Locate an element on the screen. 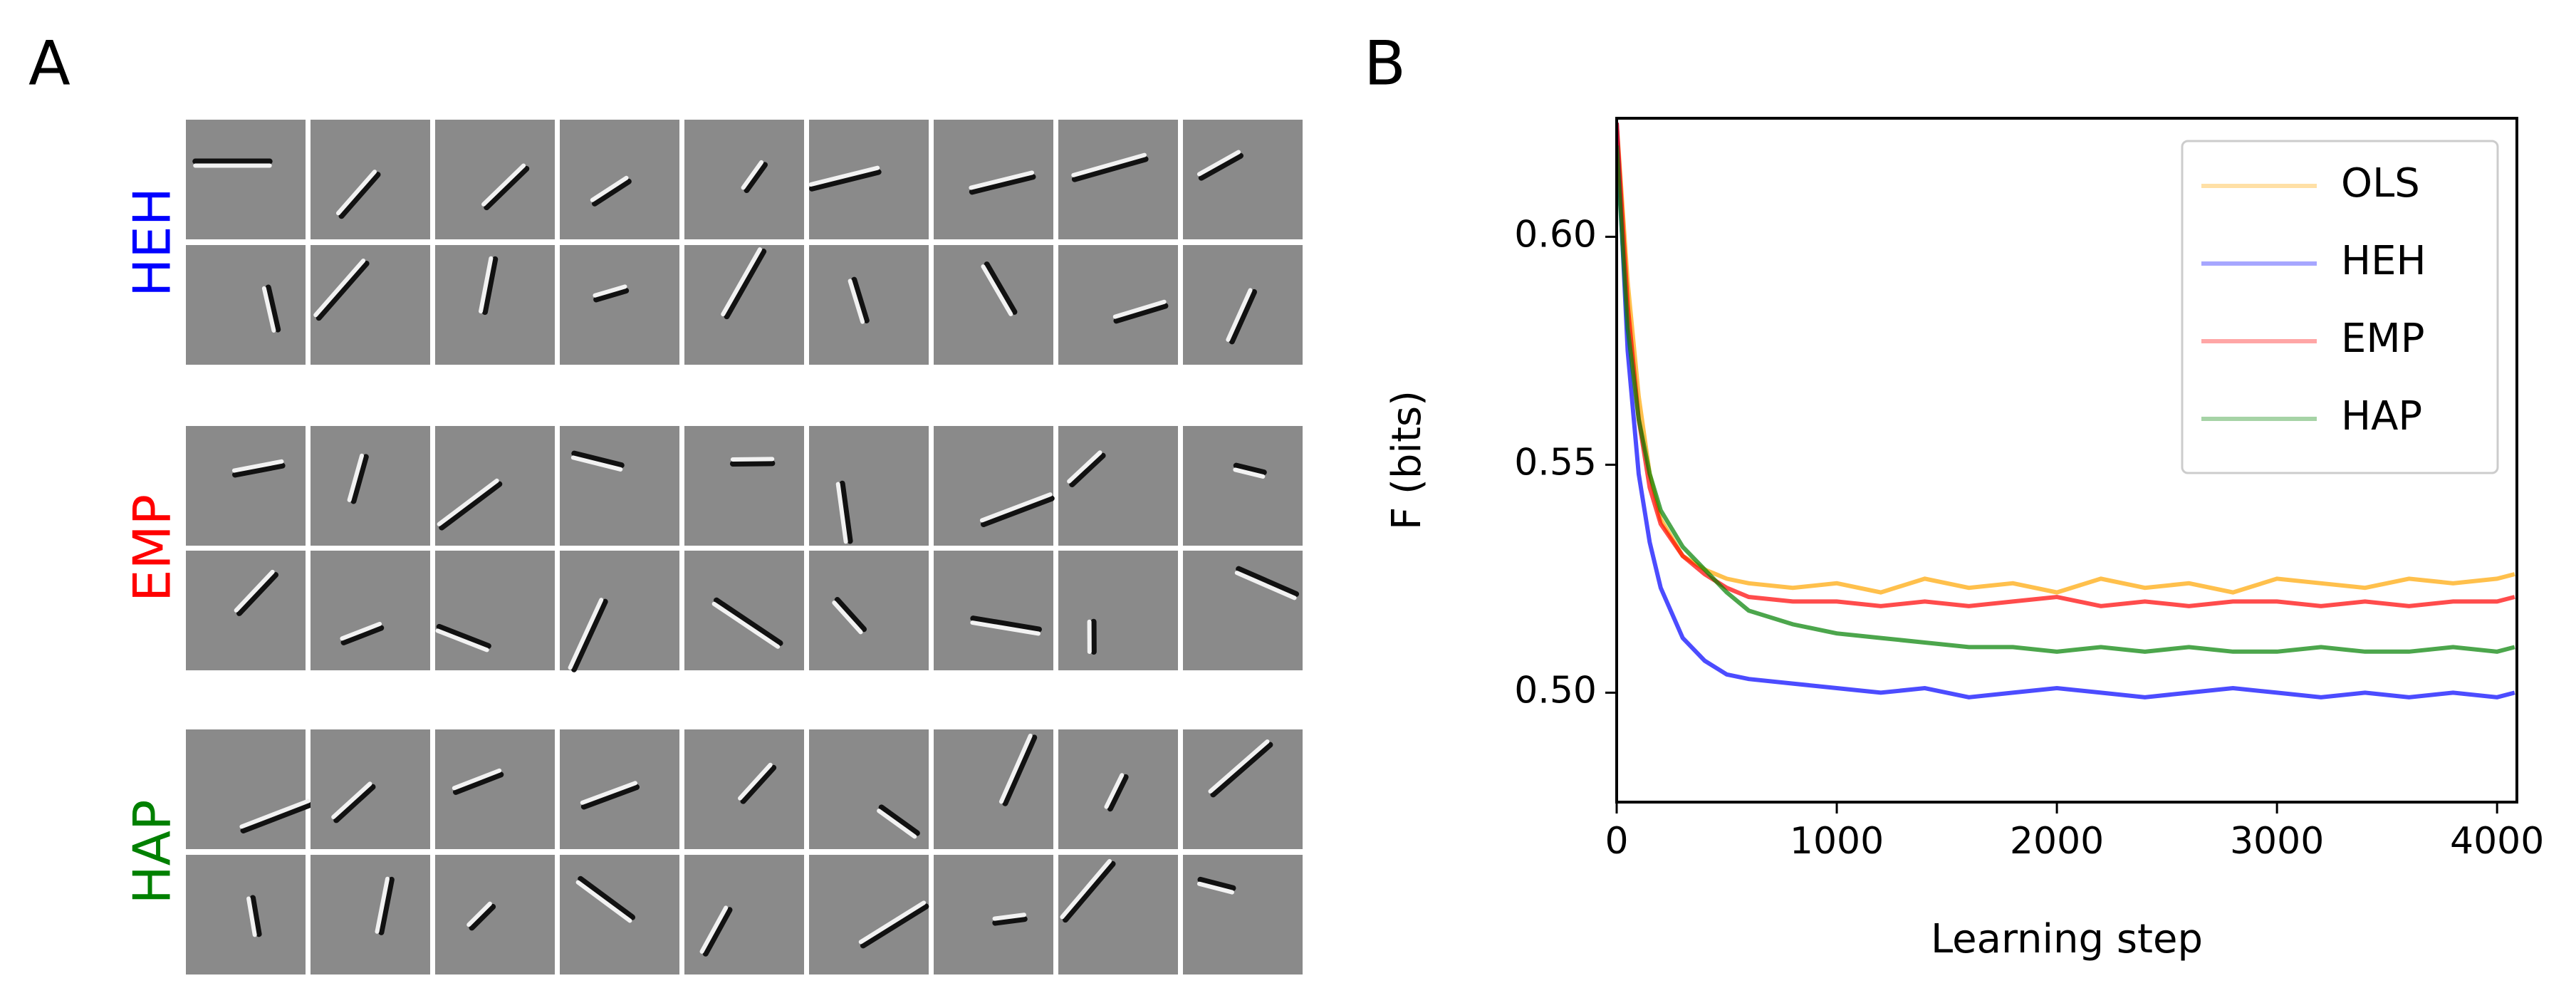  y-tick-label: 0.60 is located at coordinates (1555, 234).